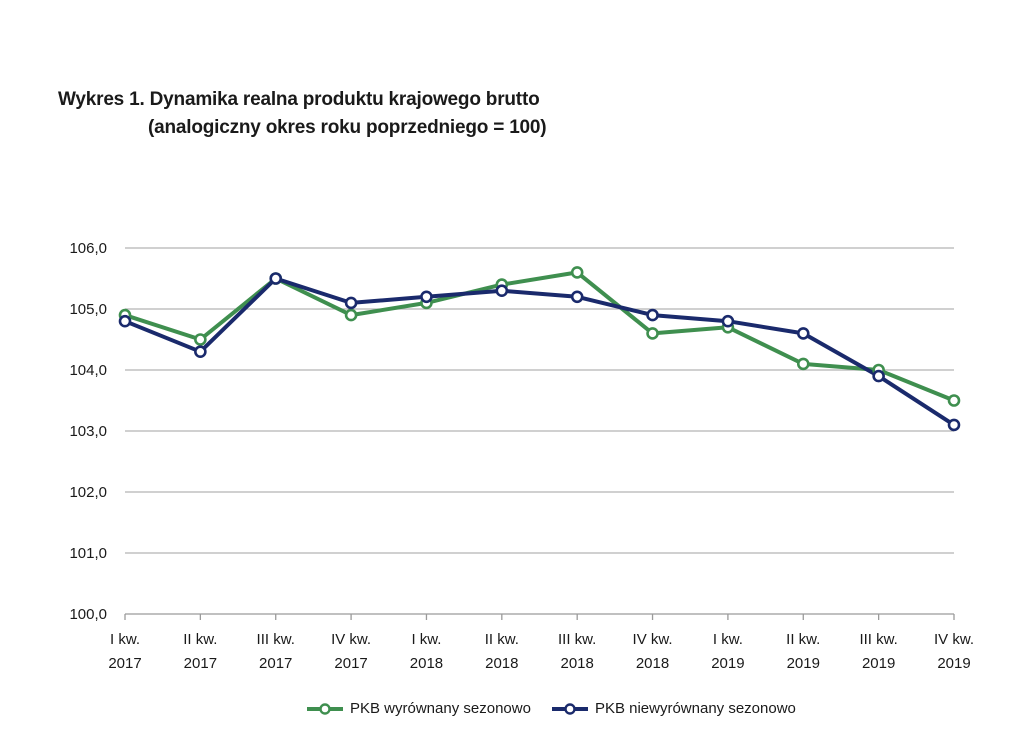 The height and width of the screenshot is (753, 1024). I want to click on y-tick-label: 103,0, so click(88, 431).